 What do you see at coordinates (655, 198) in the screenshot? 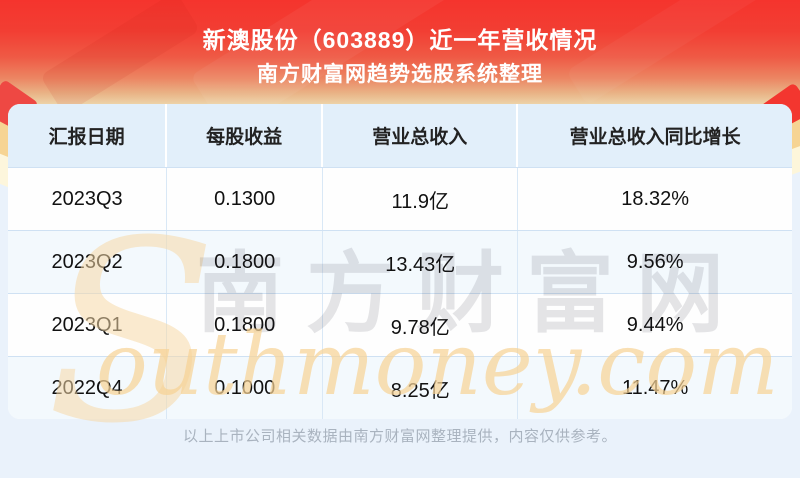
I see `cell-yoy-growth: 18.32%` at bounding box center [655, 198].